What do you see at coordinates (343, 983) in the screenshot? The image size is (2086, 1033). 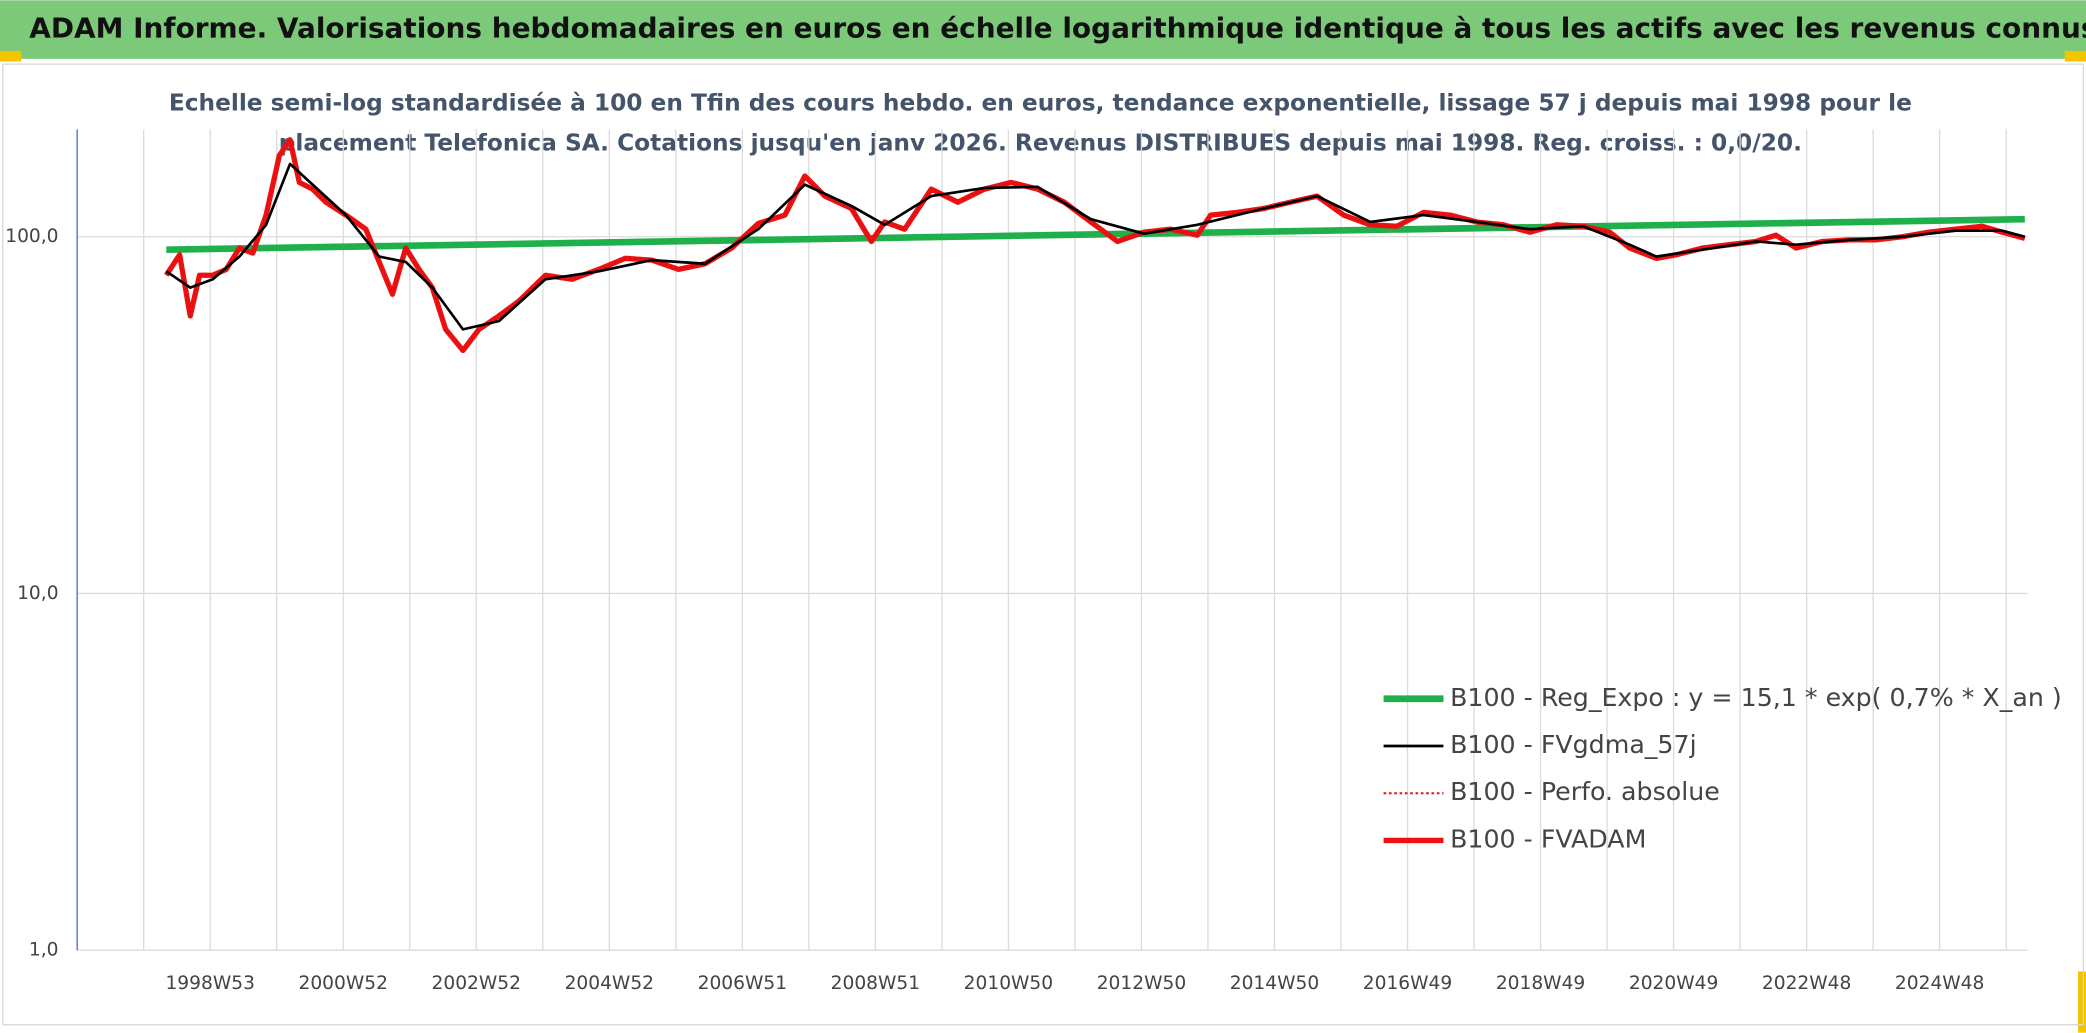 I see `x-tick-label: 2000W52` at bounding box center [343, 983].